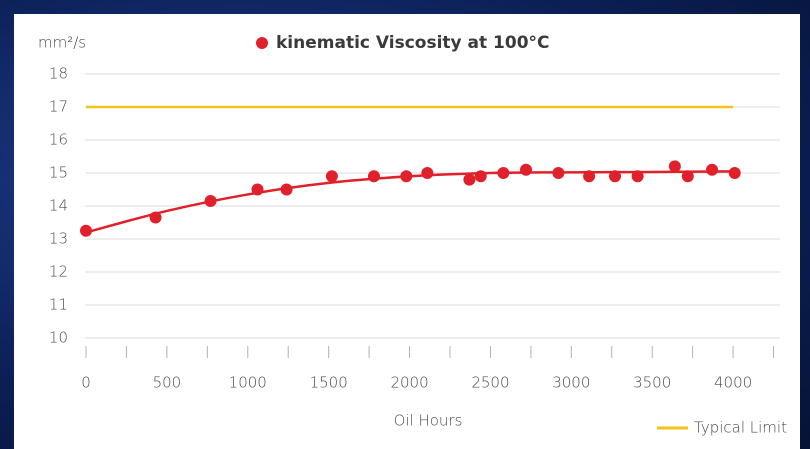 This screenshot has width=810, height=449. I want to click on x-tick-label: 2000, so click(409, 383).